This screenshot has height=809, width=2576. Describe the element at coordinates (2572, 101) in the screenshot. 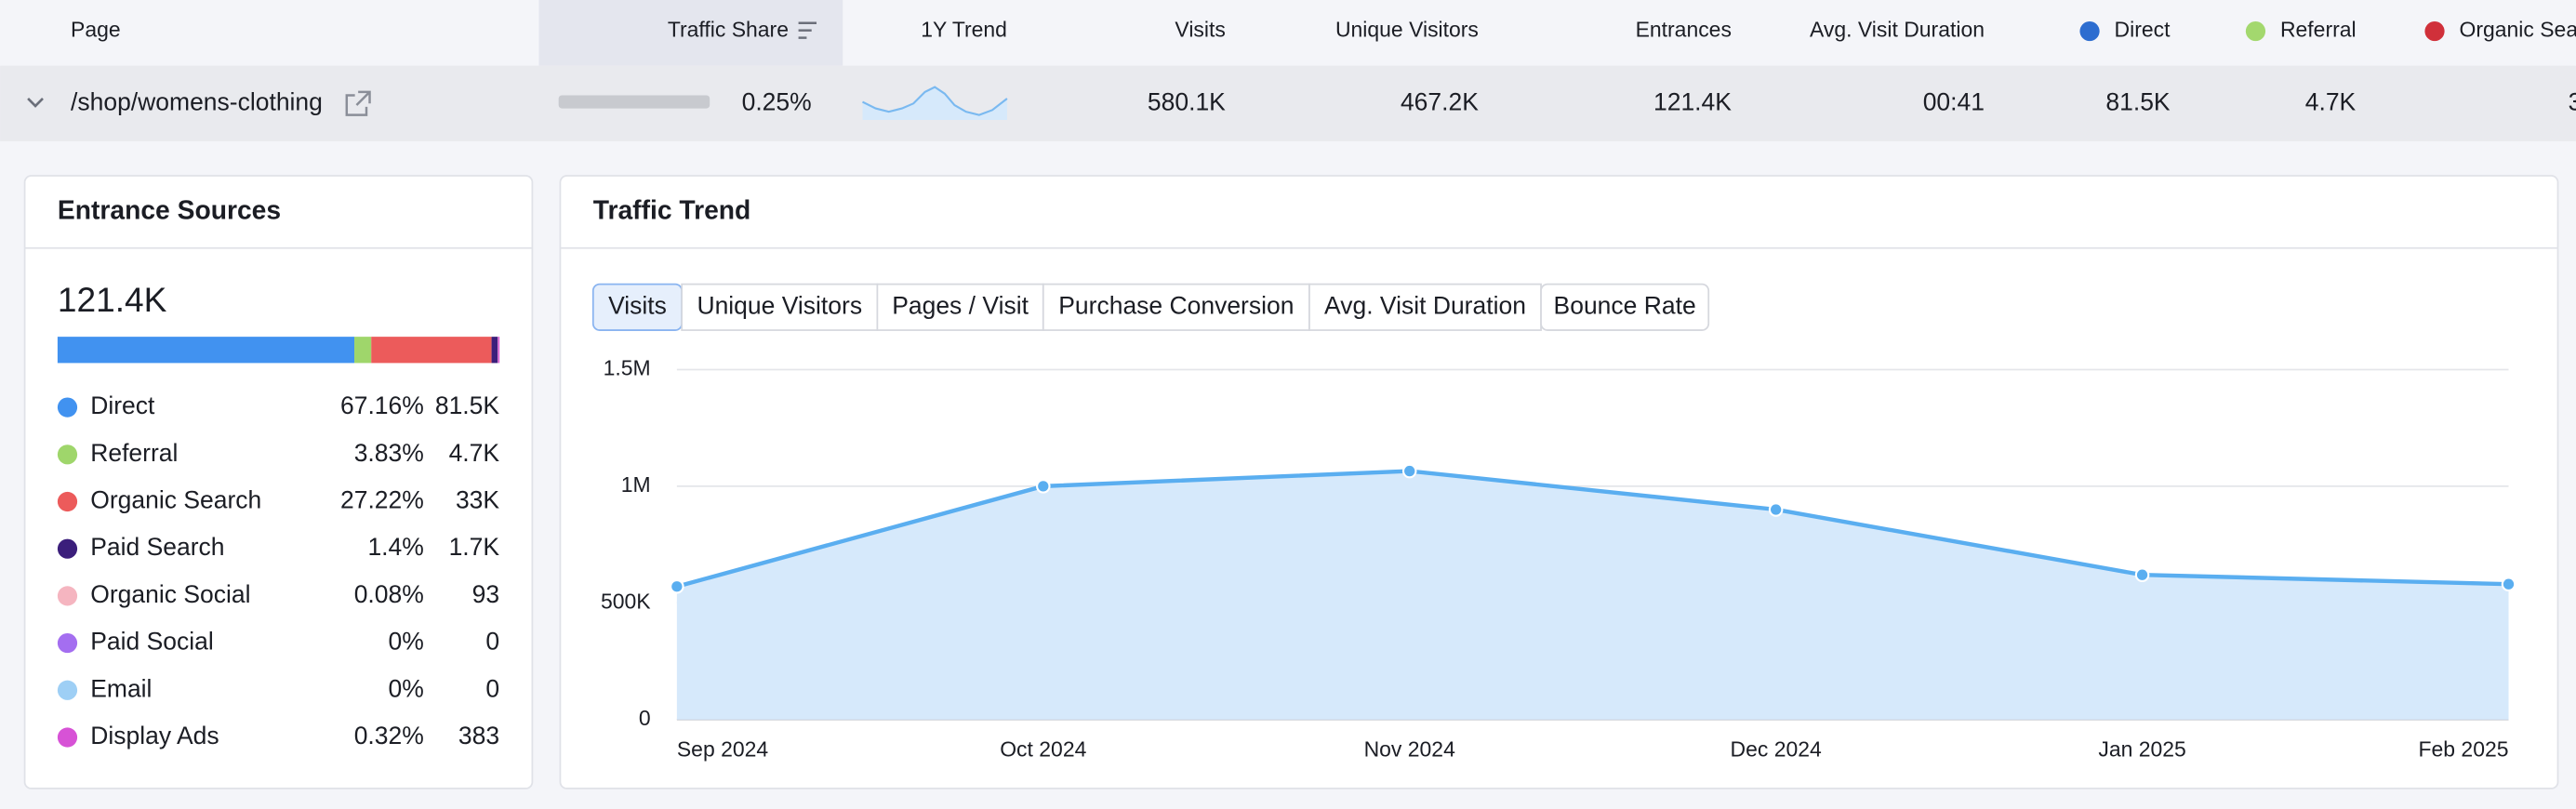

I see `cell: 33K` at that location.